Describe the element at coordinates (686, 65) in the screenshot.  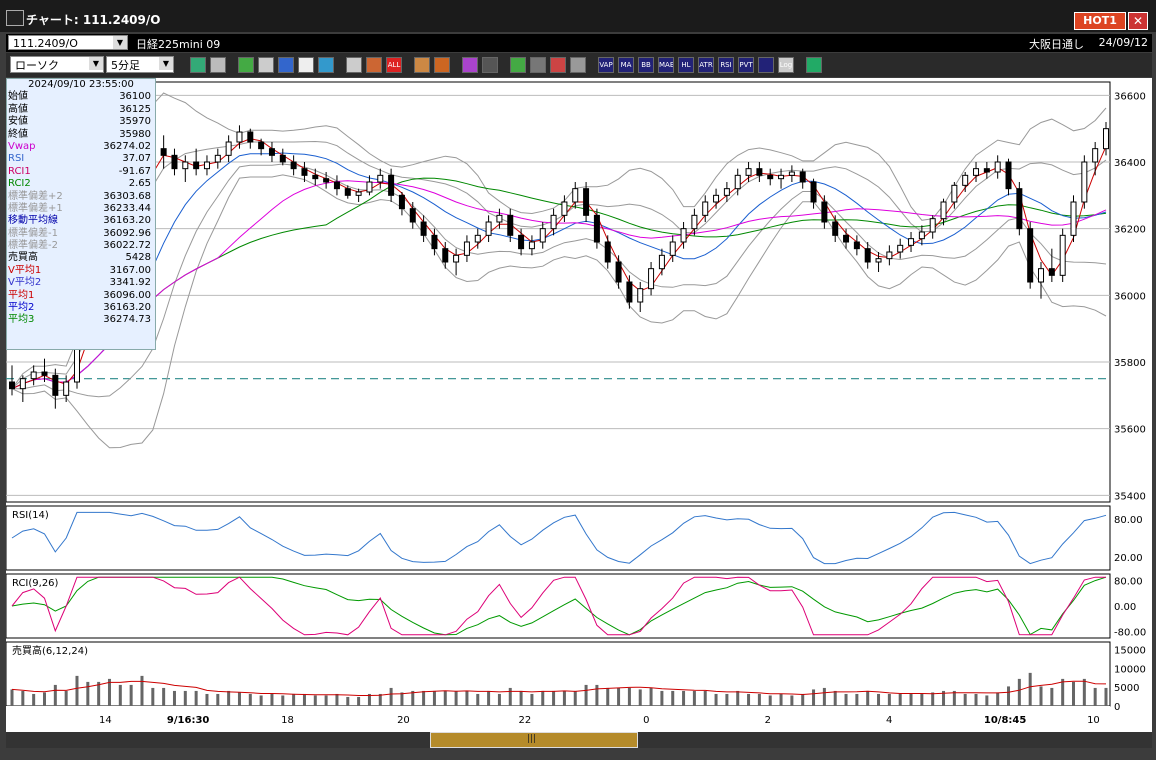
I see `hl-button: HL` at that location.